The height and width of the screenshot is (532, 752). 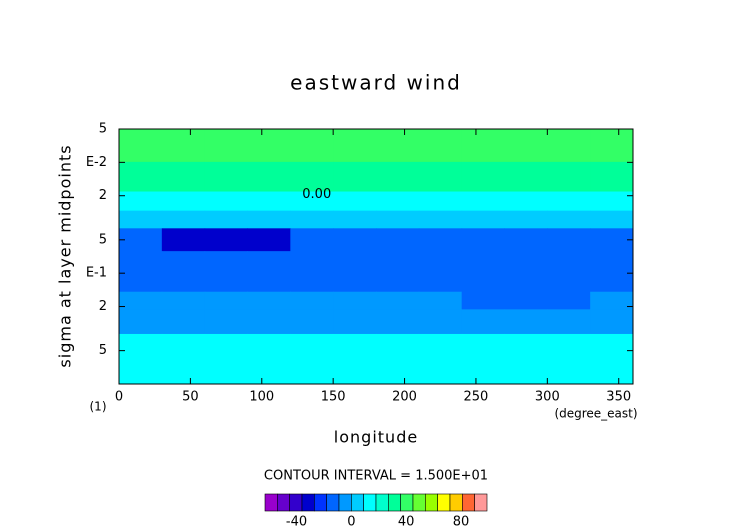 I want to click on x-tick-label: 50, so click(x=190, y=397).